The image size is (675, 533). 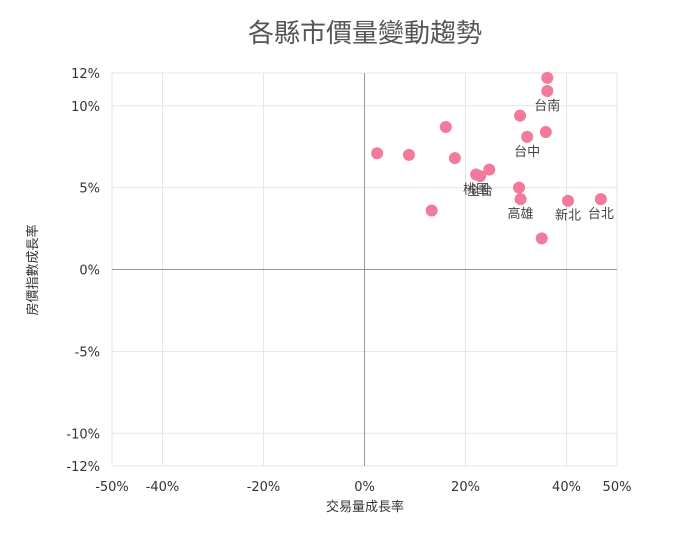 What do you see at coordinates (568, 216) in the screenshot?
I see `point-label: 新北` at bounding box center [568, 216].